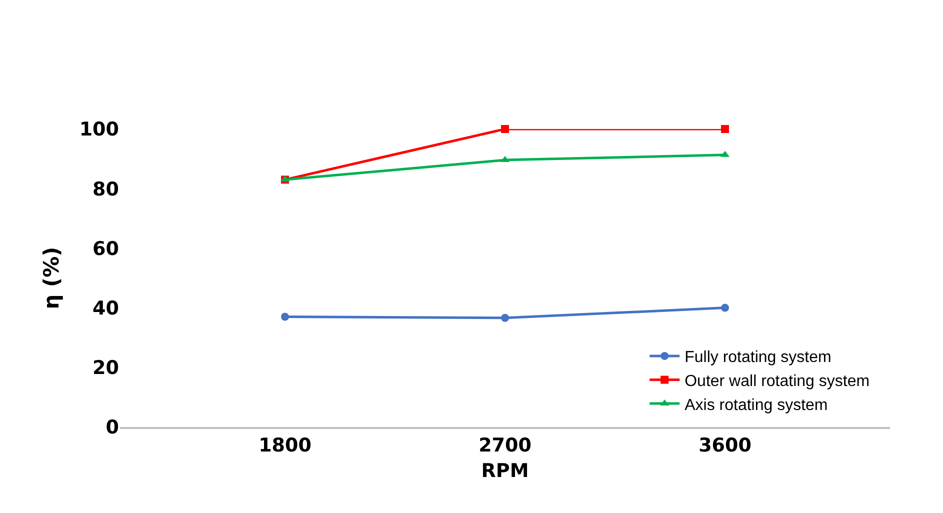 This screenshot has height=513, width=943. I want to click on y-tick-label: 0, so click(112, 427).